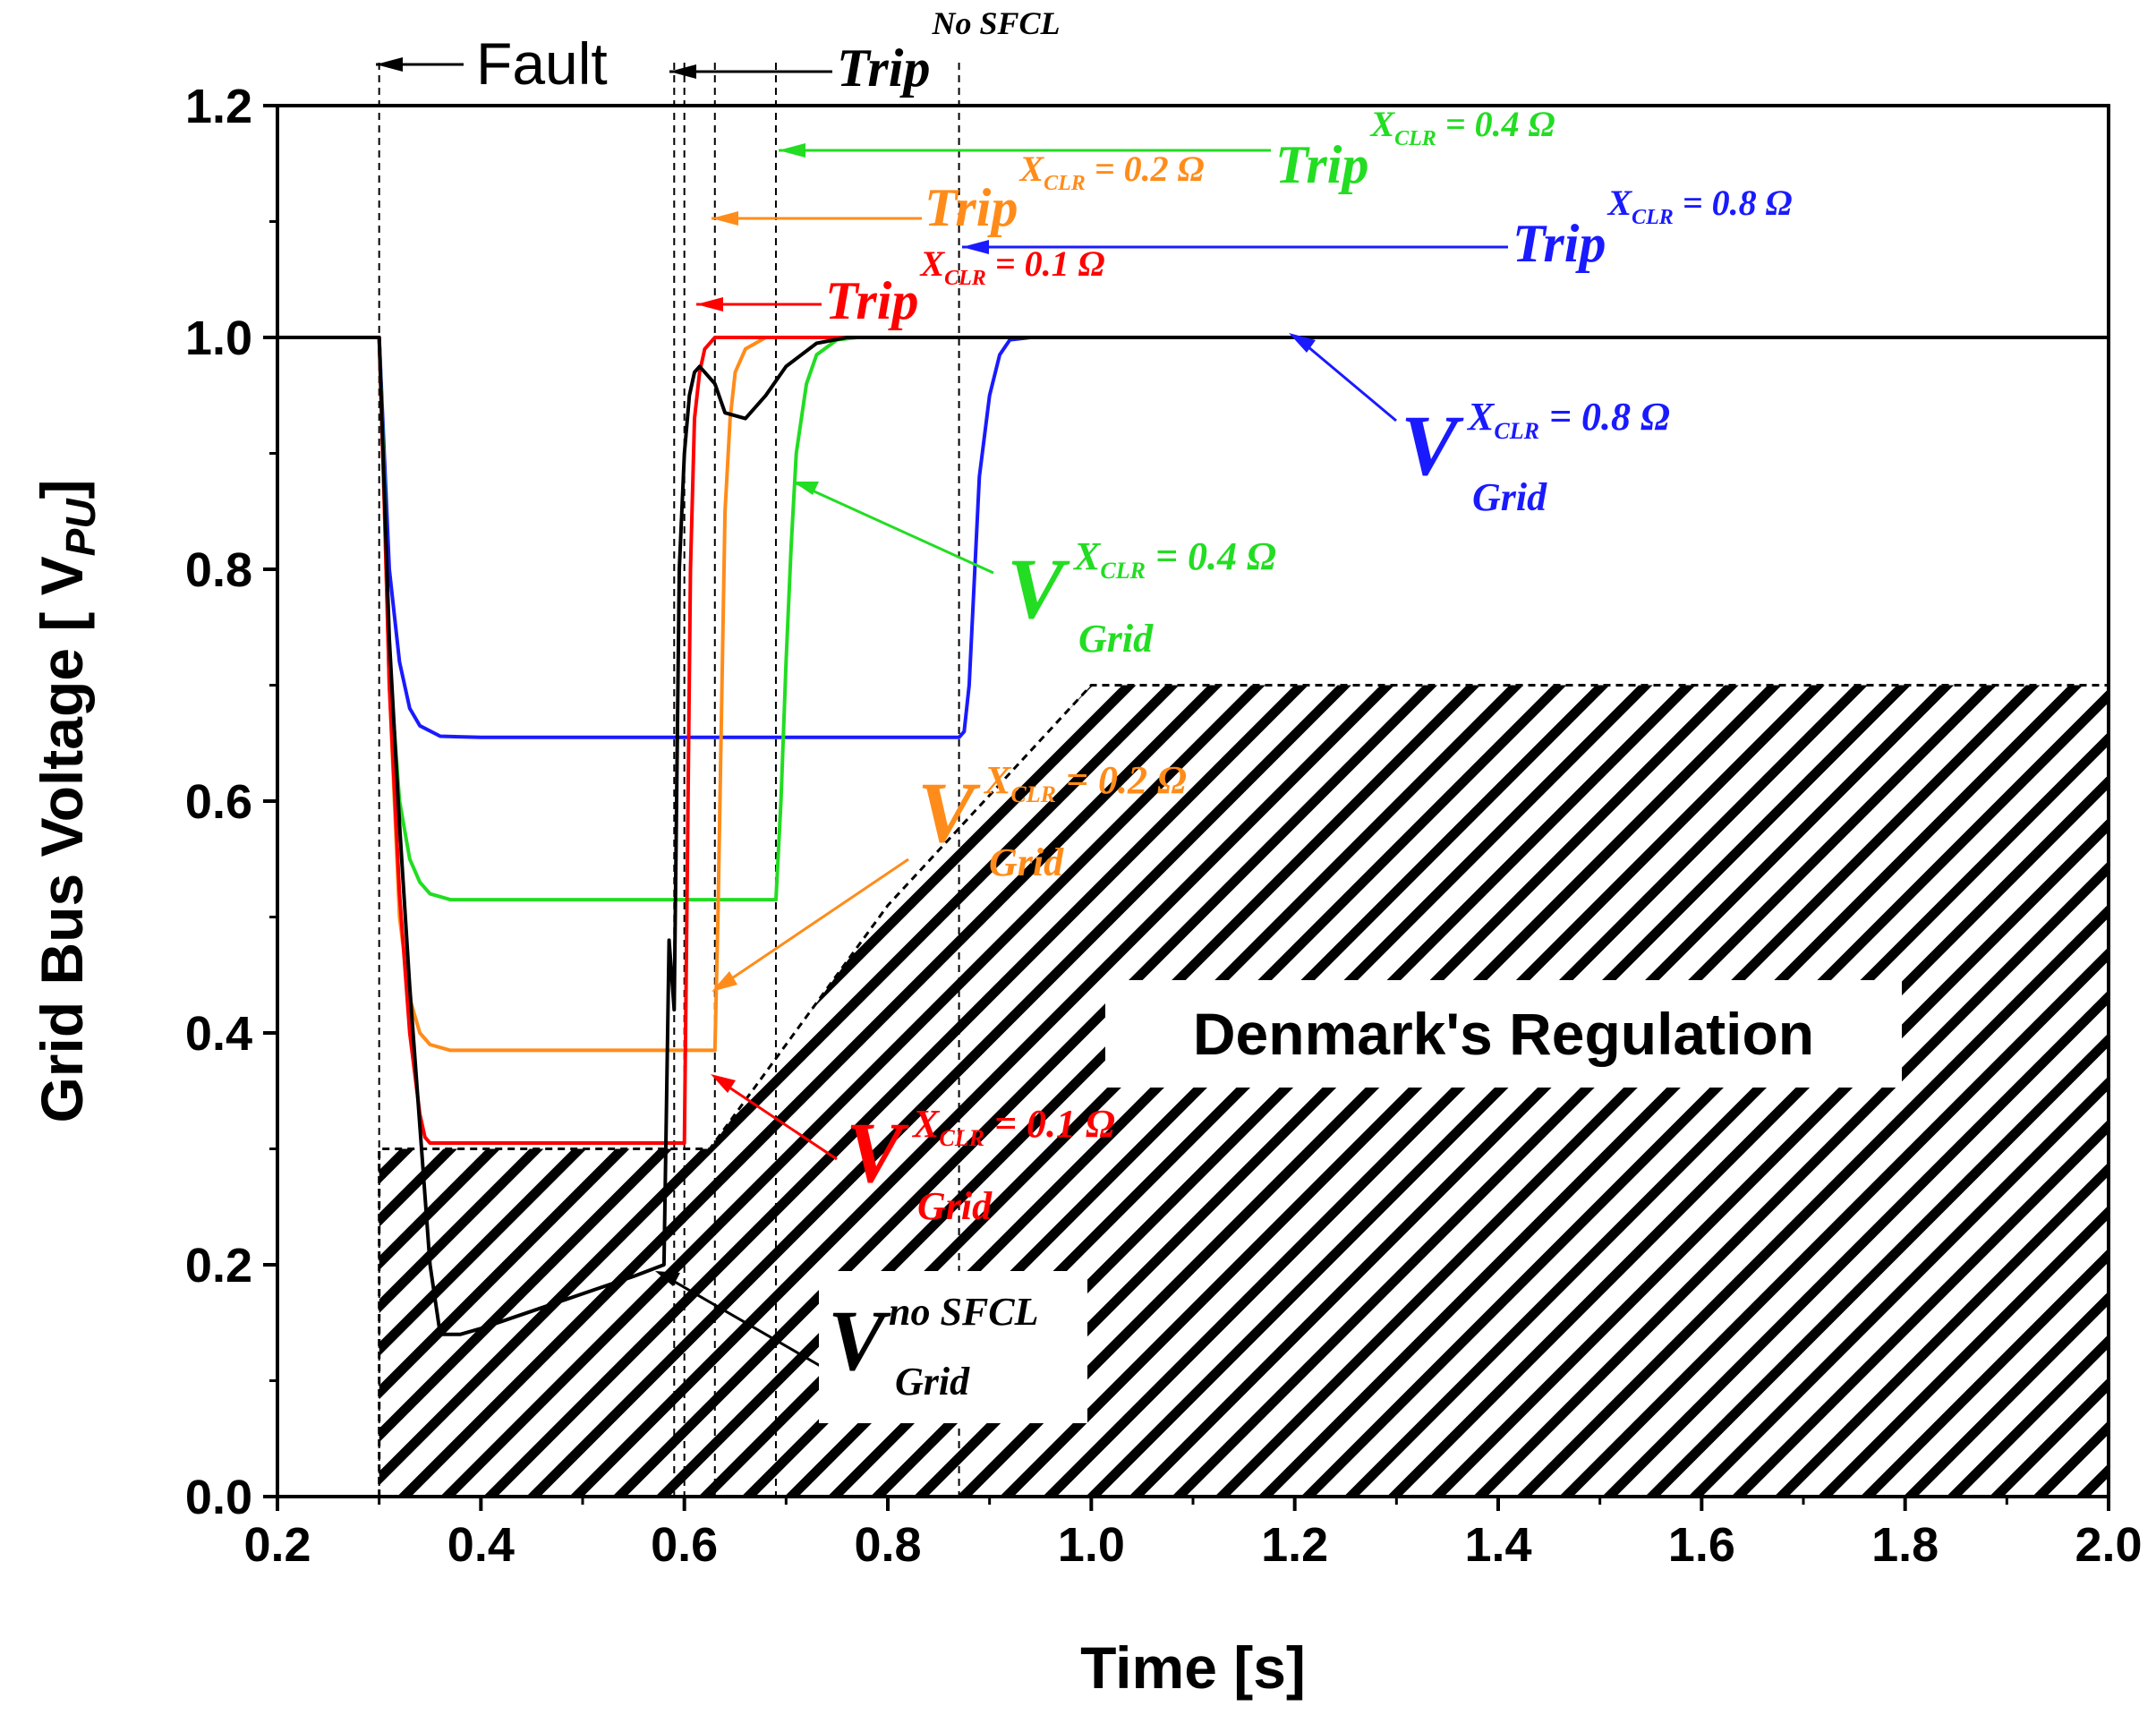 The width and height of the screenshot is (2156, 1715). What do you see at coordinates (776, 1119) in the screenshot?
I see `v-x01-leader` at bounding box center [776, 1119].